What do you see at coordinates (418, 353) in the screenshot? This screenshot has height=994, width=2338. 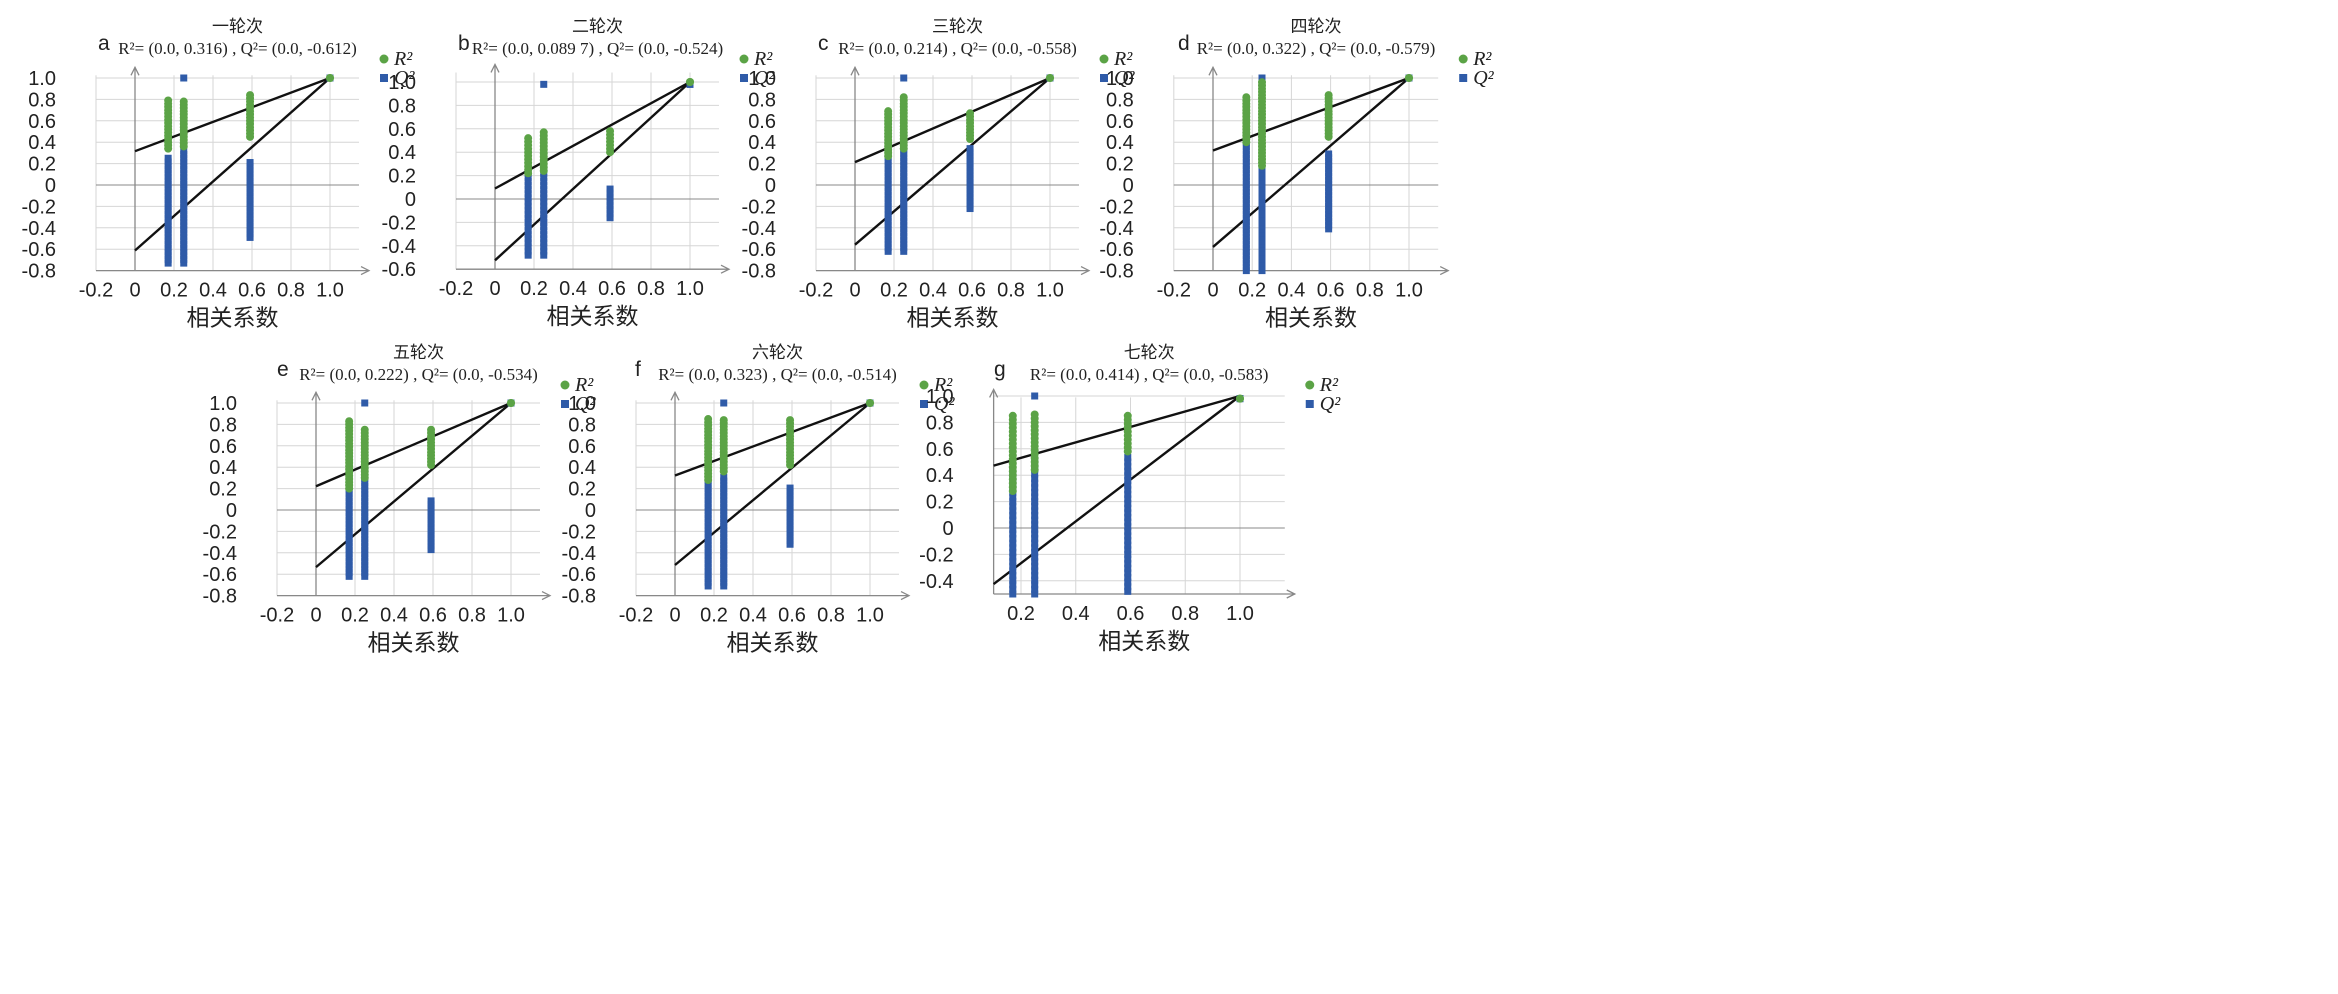 I see `chart-title: 五轮次` at bounding box center [418, 353].